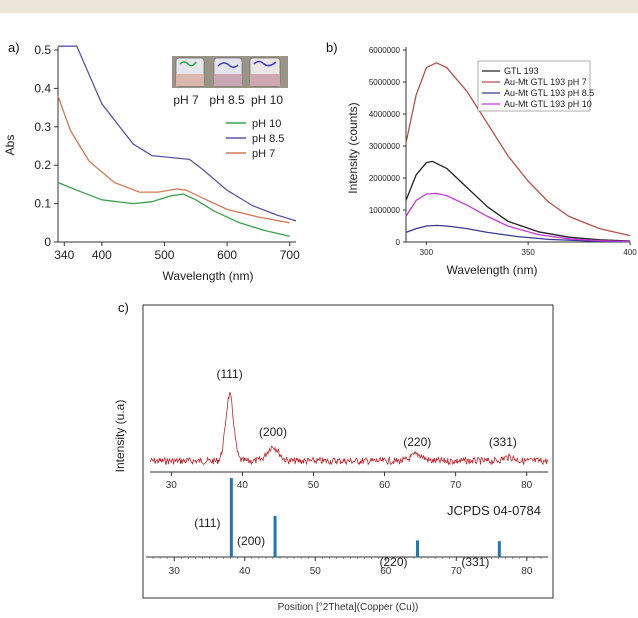 Image resolution: width=638 pixels, height=618 pixels. I want to click on panel-b-ytick-label: 3000000, so click(385, 146).